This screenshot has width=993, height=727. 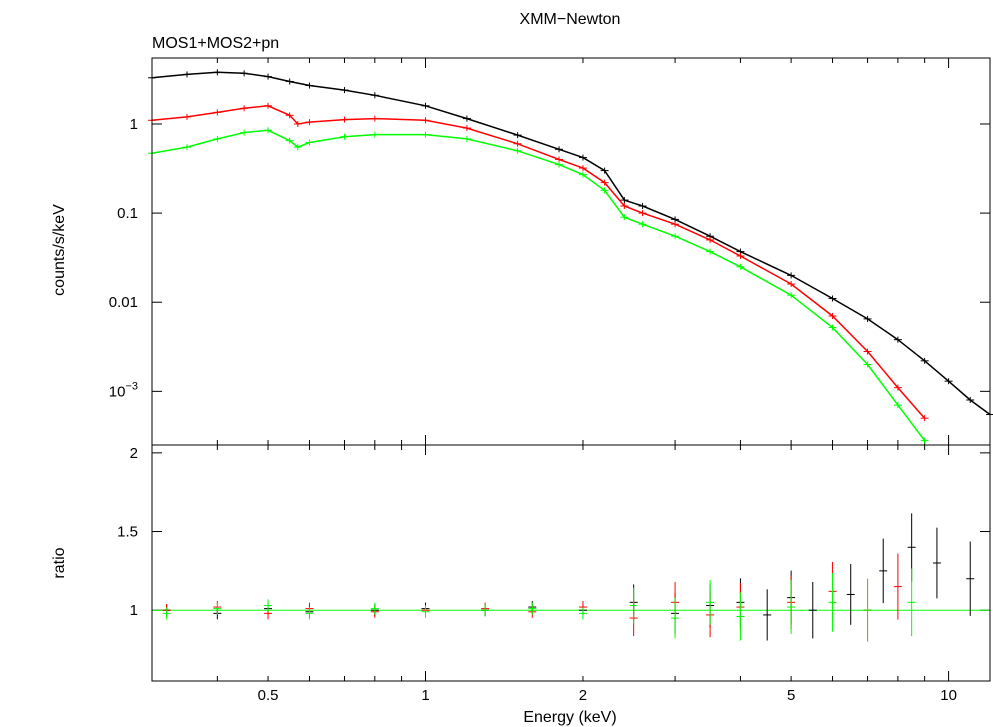 I want to click on x-tick-label: 5, so click(x=791, y=695).